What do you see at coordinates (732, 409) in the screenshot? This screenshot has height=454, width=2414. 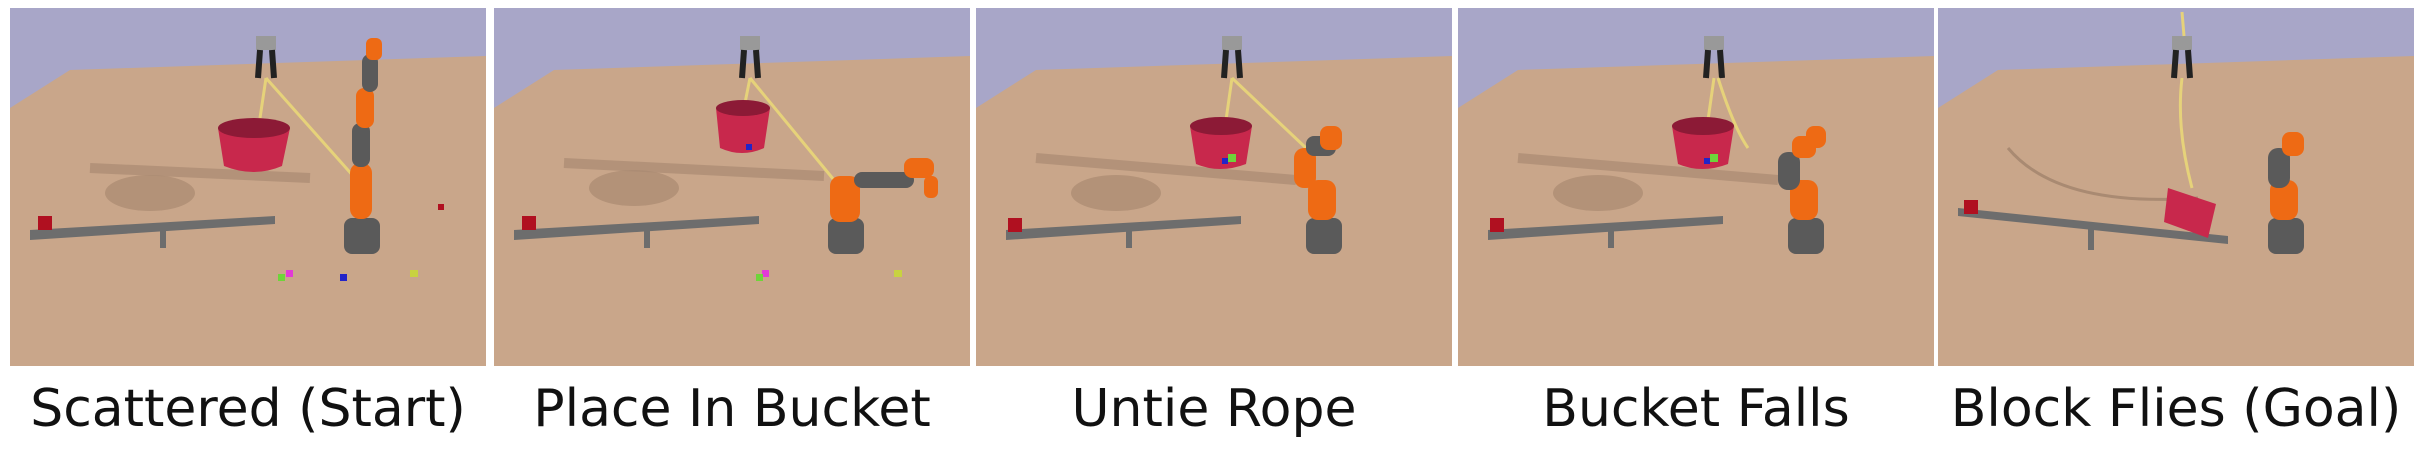 I see `caption-place-in-bucket: Place In Bucket` at bounding box center [732, 409].